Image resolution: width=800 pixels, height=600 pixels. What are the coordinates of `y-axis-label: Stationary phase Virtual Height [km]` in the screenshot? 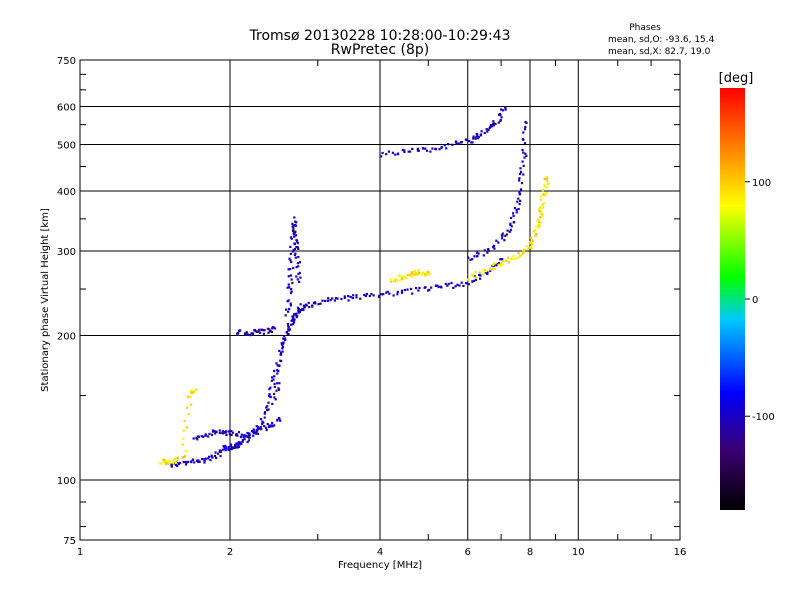 It's located at (45, 300).